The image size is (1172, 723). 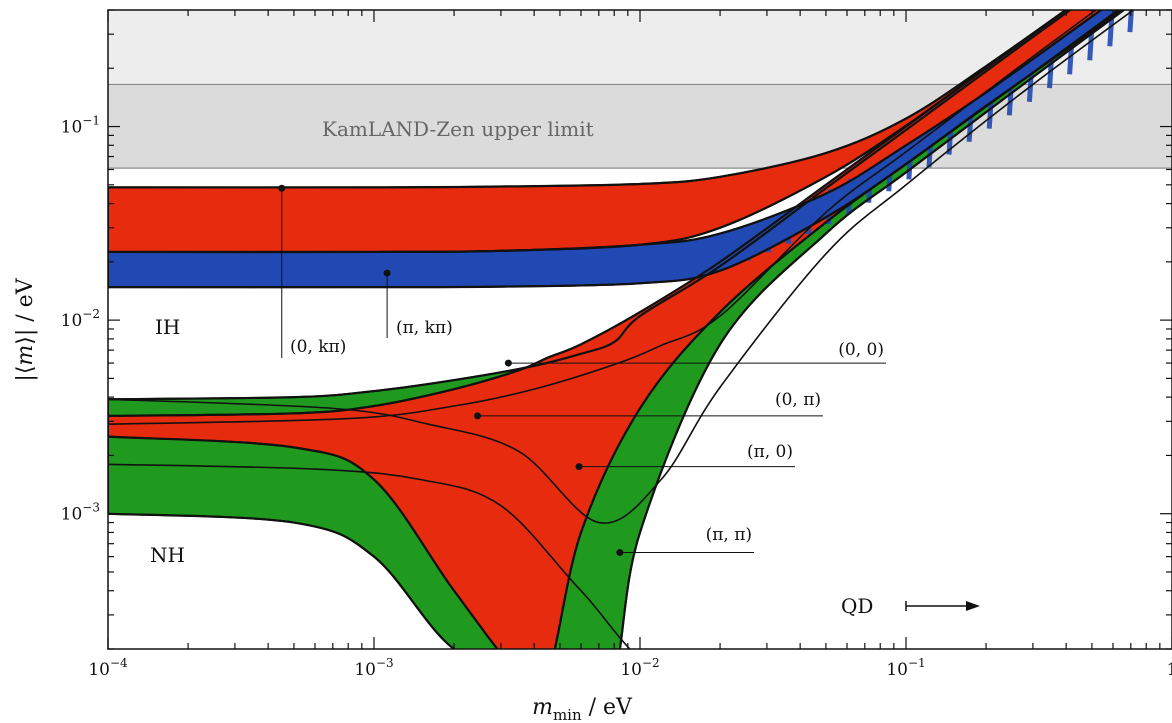 I want to click on y-tick-label: 10⁻¹, so click(x=80, y=126).